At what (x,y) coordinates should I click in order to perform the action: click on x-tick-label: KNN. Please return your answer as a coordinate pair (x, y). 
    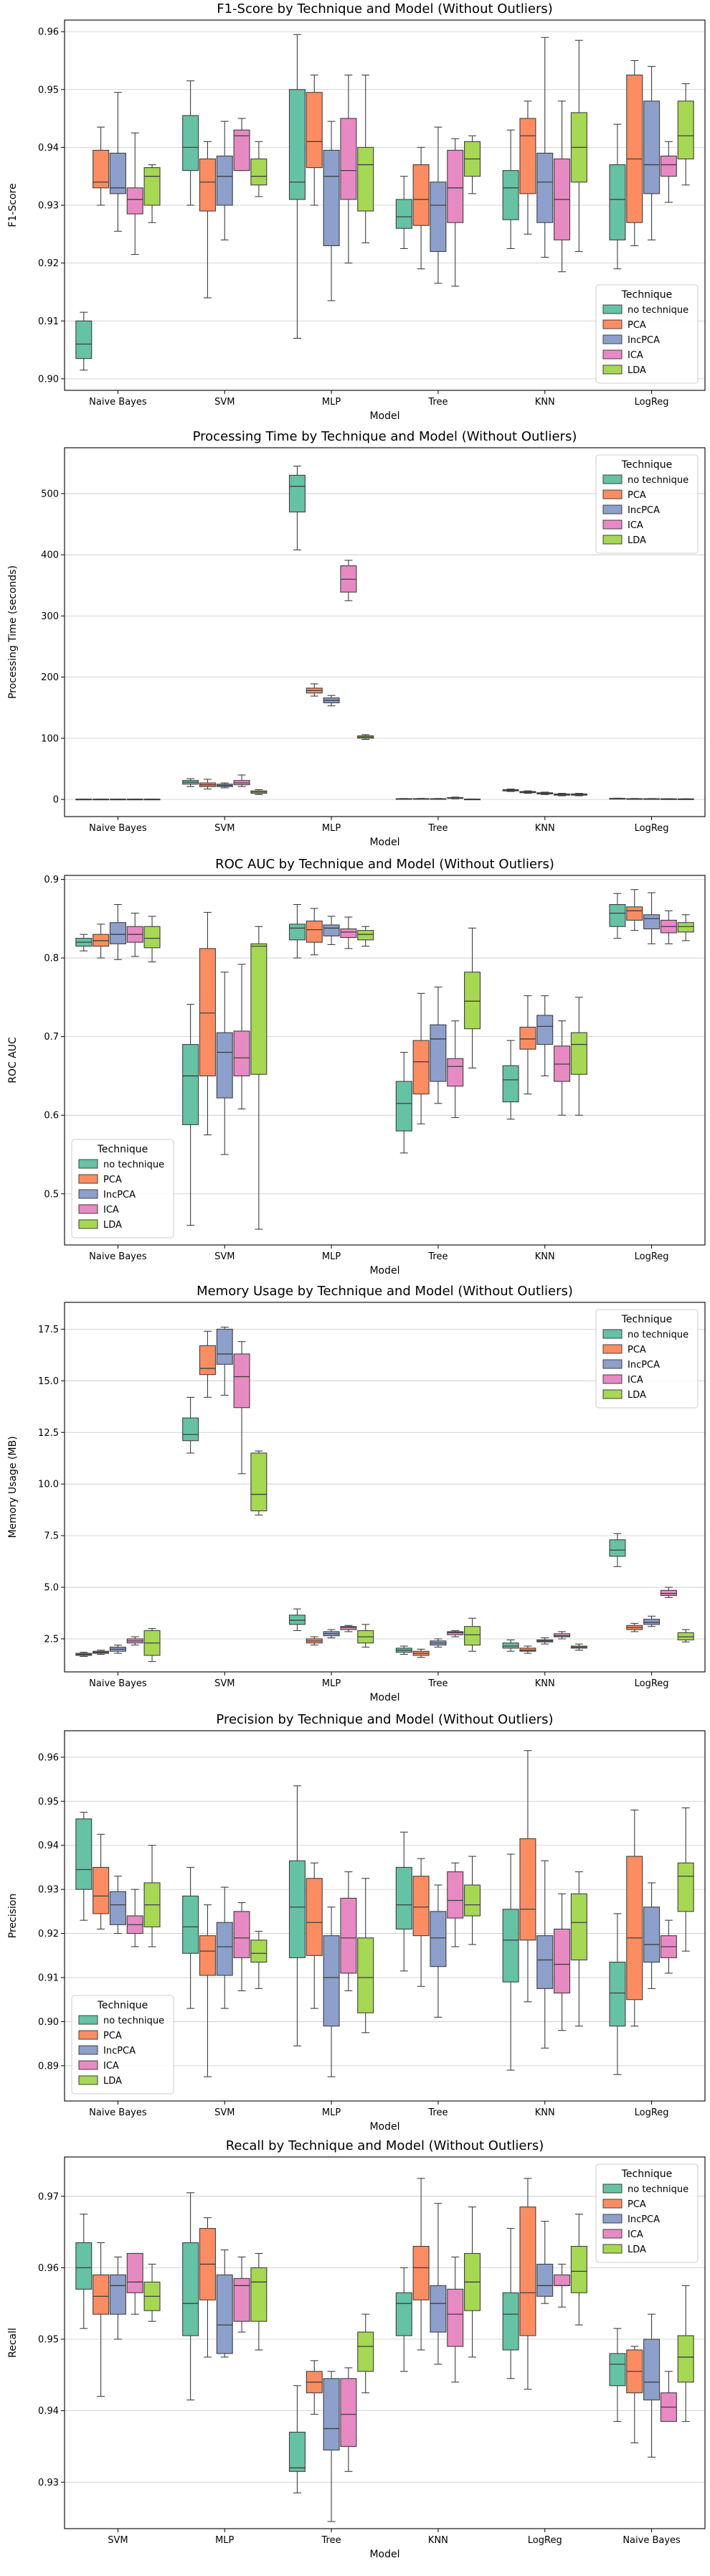
    Looking at the image, I should click on (545, 828).